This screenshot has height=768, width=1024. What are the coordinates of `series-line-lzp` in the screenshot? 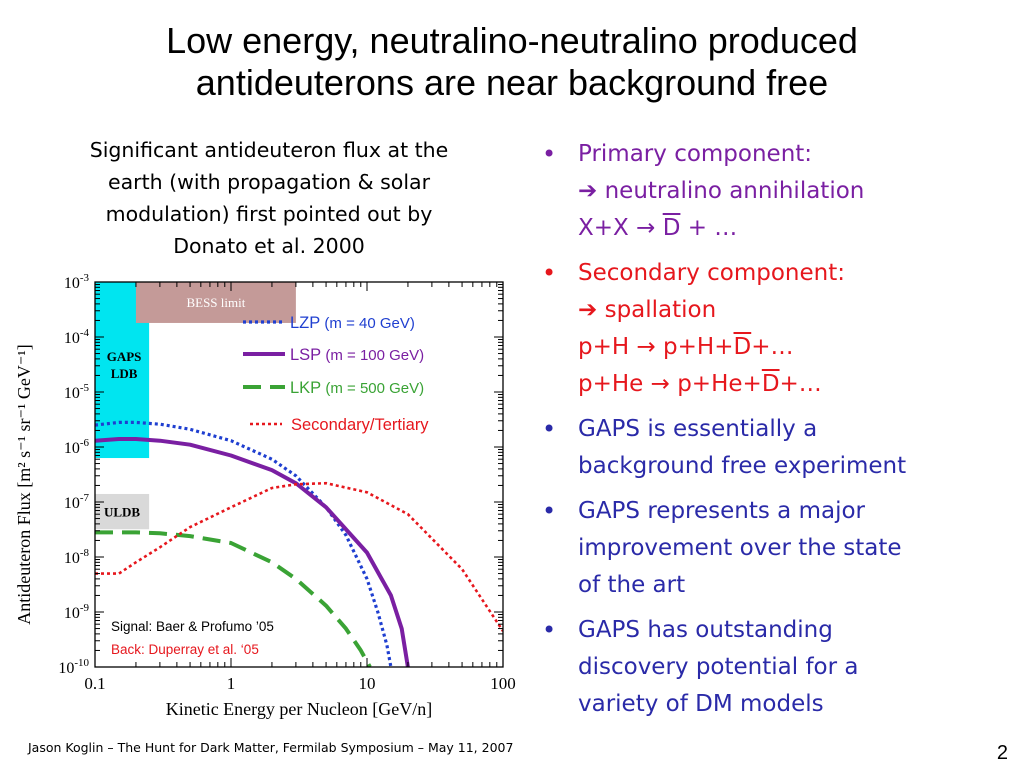 It's located at (244, 543).